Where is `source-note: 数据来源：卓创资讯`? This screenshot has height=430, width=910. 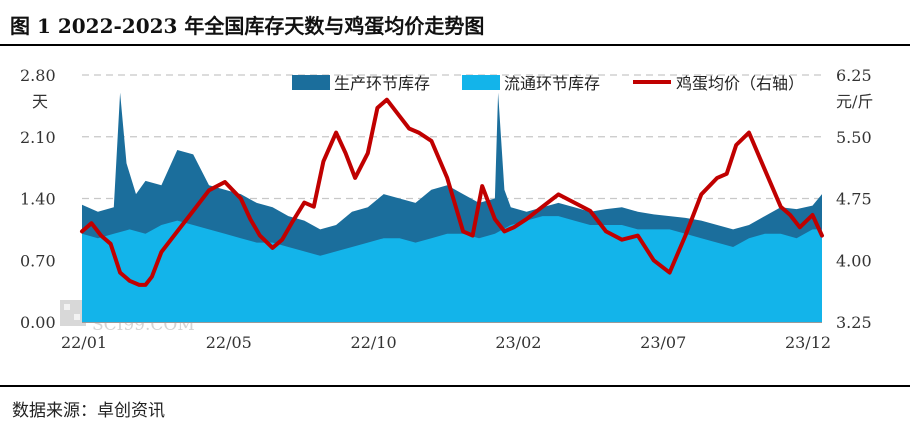 source-note: 数据来源：卓创资讯 is located at coordinates (88, 411).